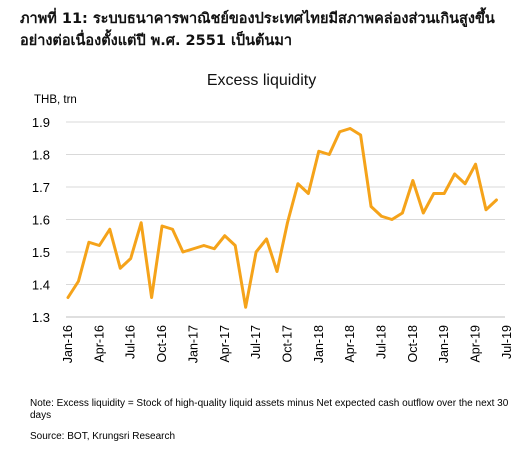 The width and height of the screenshot is (523, 450). I want to click on y-axis-unit-label: THB, trn, so click(55, 100).